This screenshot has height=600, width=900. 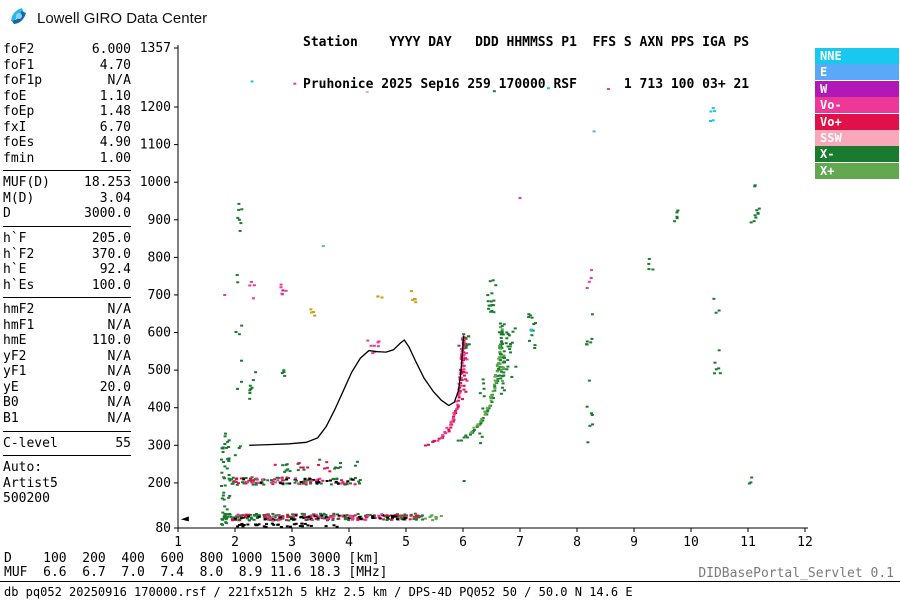 What do you see at coordinates (493, 539) in the screenshot?
I see `x-axis-ticks: 1 2 3 4 5 6 7 8 9 10 11 12` at bounding box center [493, 539].